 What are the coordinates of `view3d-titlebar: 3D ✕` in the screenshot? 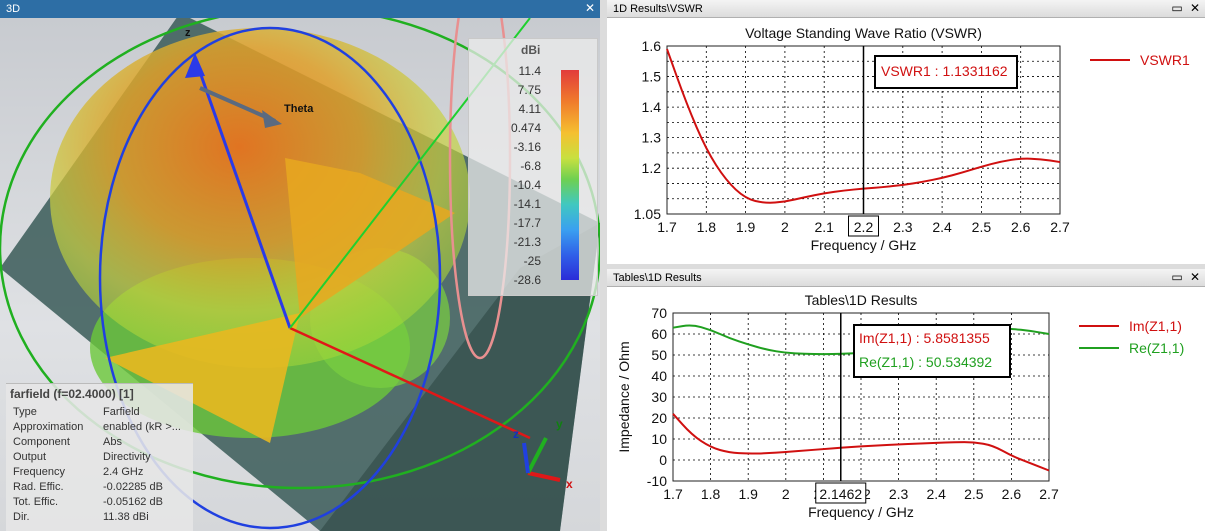 It's located at (300, 9).